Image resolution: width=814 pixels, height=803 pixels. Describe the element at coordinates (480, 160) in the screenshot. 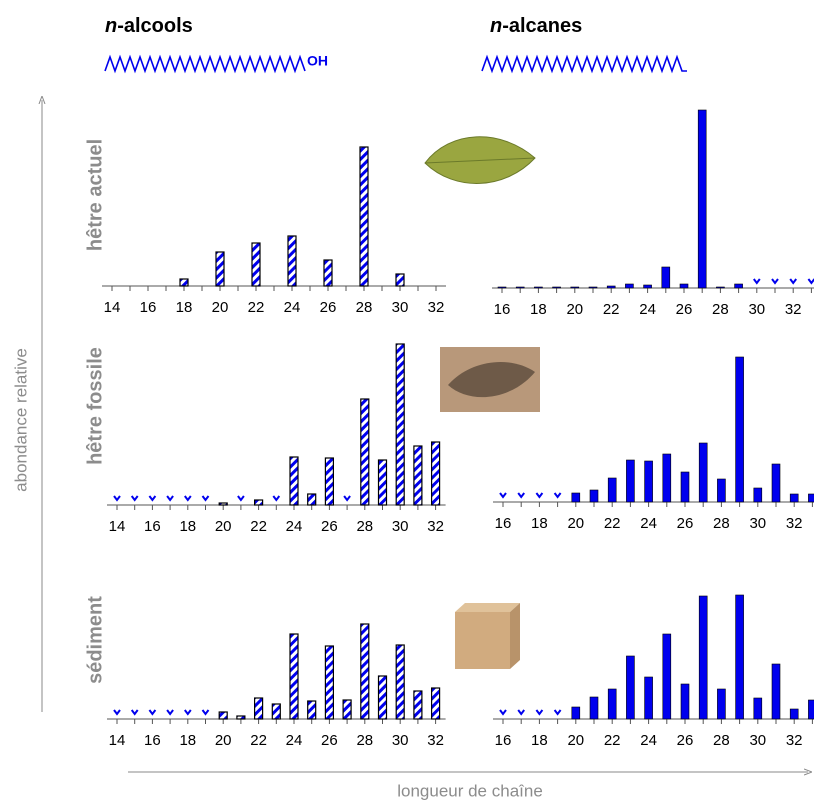

I see `leaf-photo` at that location.